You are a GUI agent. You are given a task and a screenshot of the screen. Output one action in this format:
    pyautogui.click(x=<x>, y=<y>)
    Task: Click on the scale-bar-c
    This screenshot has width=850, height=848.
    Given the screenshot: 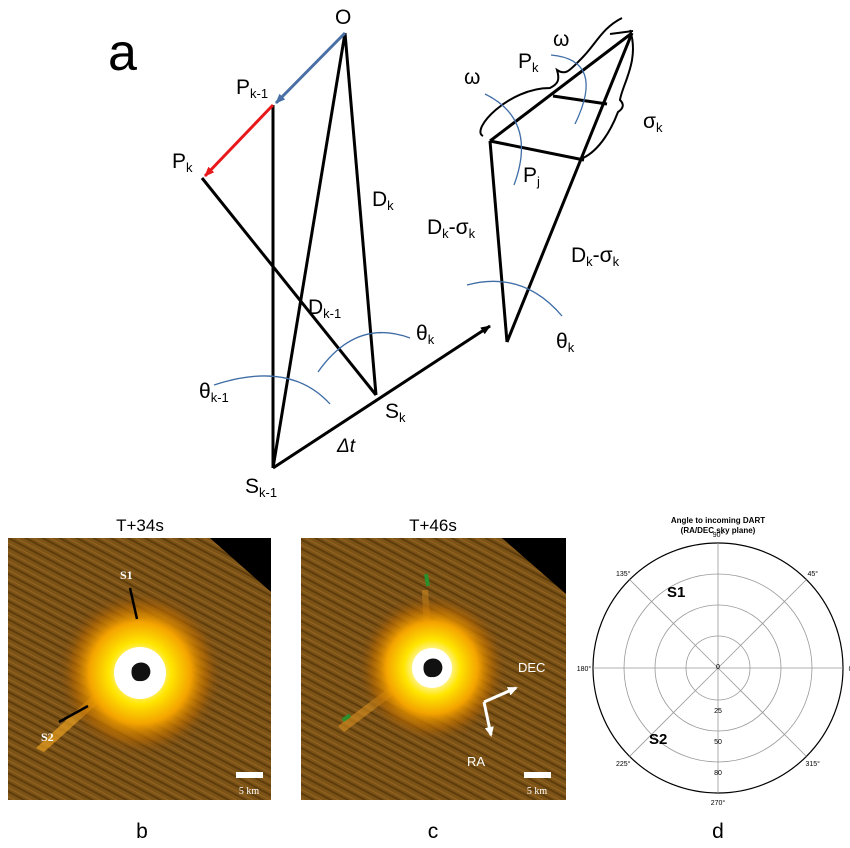 What is the action you would take?
    pyautogui.click(x=537, y=775)
    